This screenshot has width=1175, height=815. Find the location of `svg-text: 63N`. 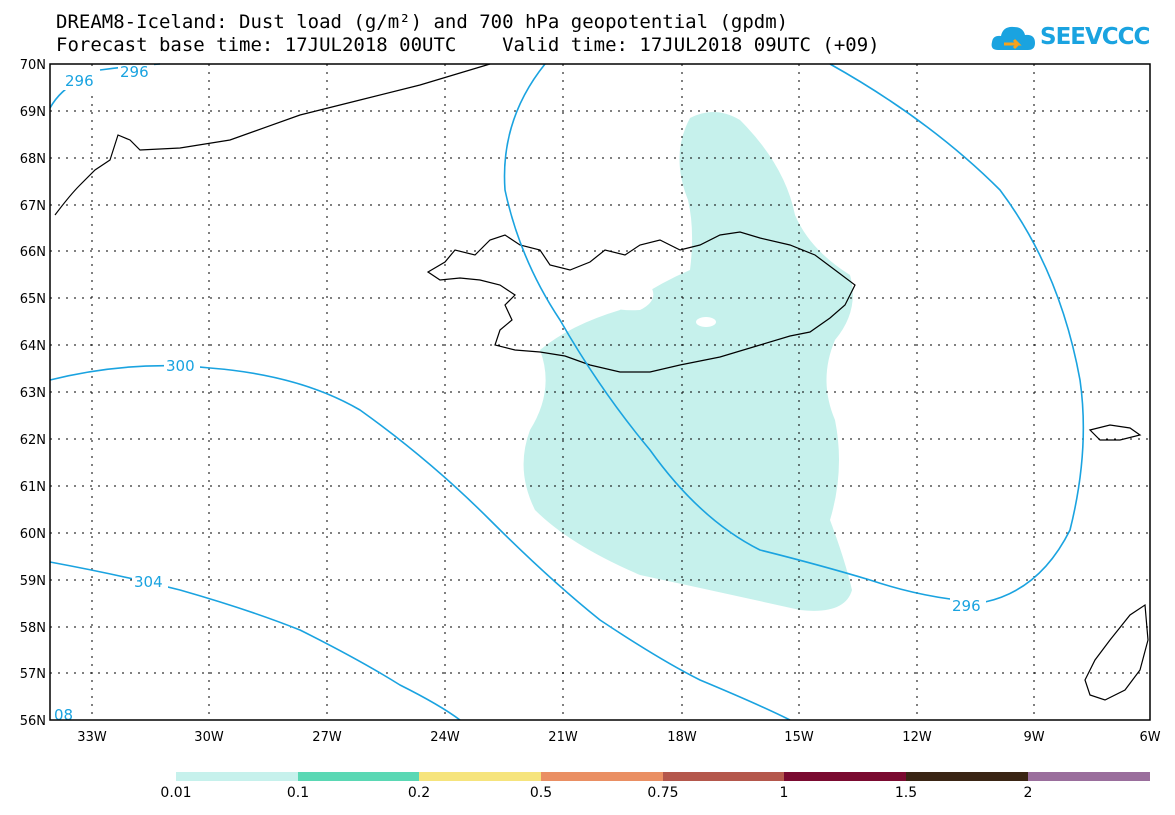

svg-text: 63N is located at coordinates (33, 393).